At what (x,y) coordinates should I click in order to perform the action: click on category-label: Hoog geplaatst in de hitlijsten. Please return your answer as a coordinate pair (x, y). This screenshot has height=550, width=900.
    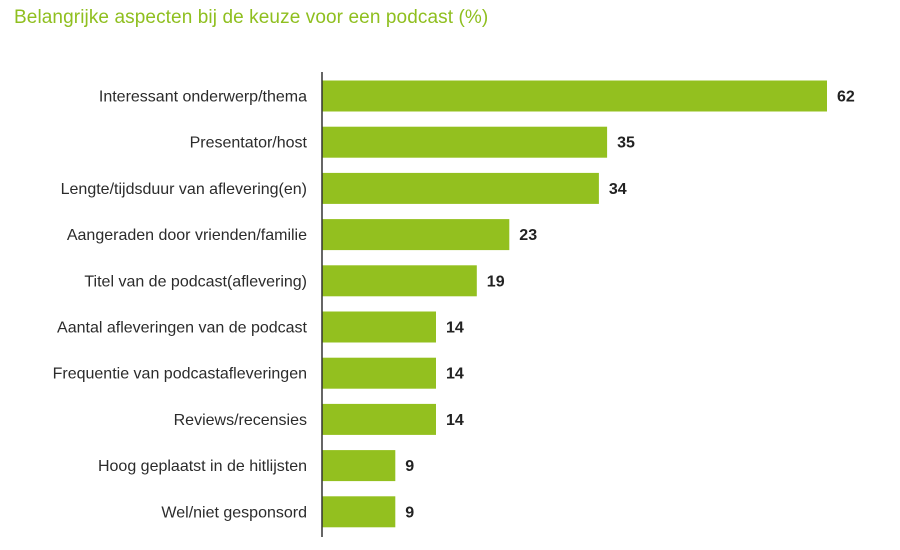
    Looking at the image, I should click on (202, 466).